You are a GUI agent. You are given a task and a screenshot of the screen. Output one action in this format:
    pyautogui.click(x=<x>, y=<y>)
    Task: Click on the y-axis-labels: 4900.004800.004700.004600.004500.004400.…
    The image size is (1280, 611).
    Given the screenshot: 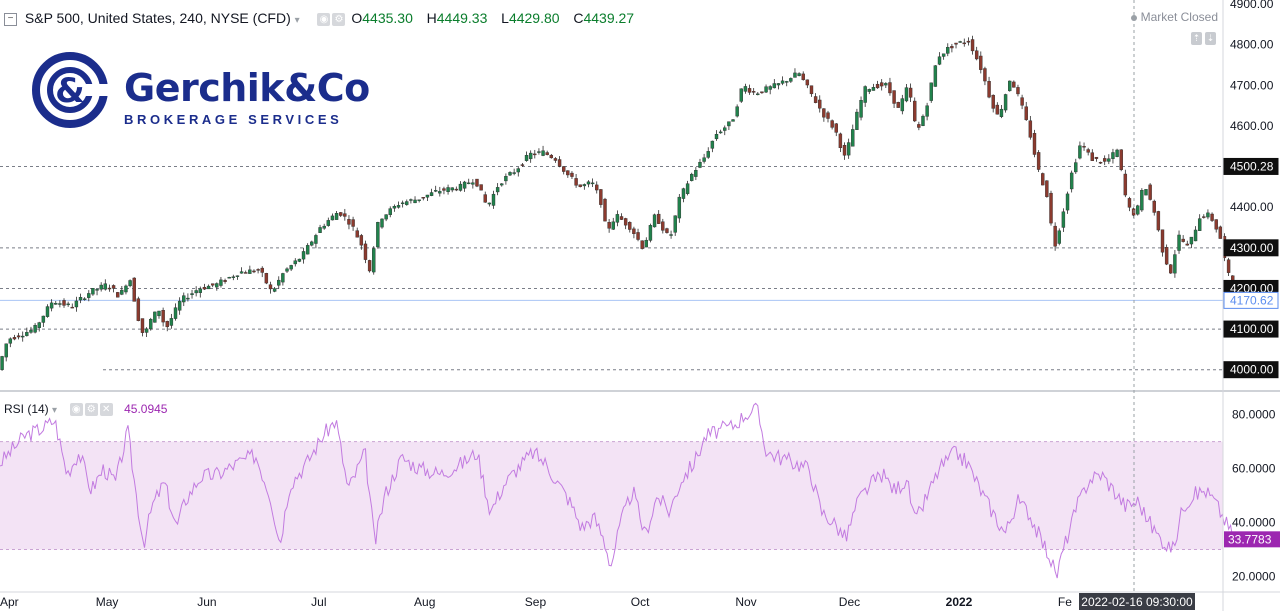 What is the action you would take?
    pyautogui.click(x=1252, y=188)
    